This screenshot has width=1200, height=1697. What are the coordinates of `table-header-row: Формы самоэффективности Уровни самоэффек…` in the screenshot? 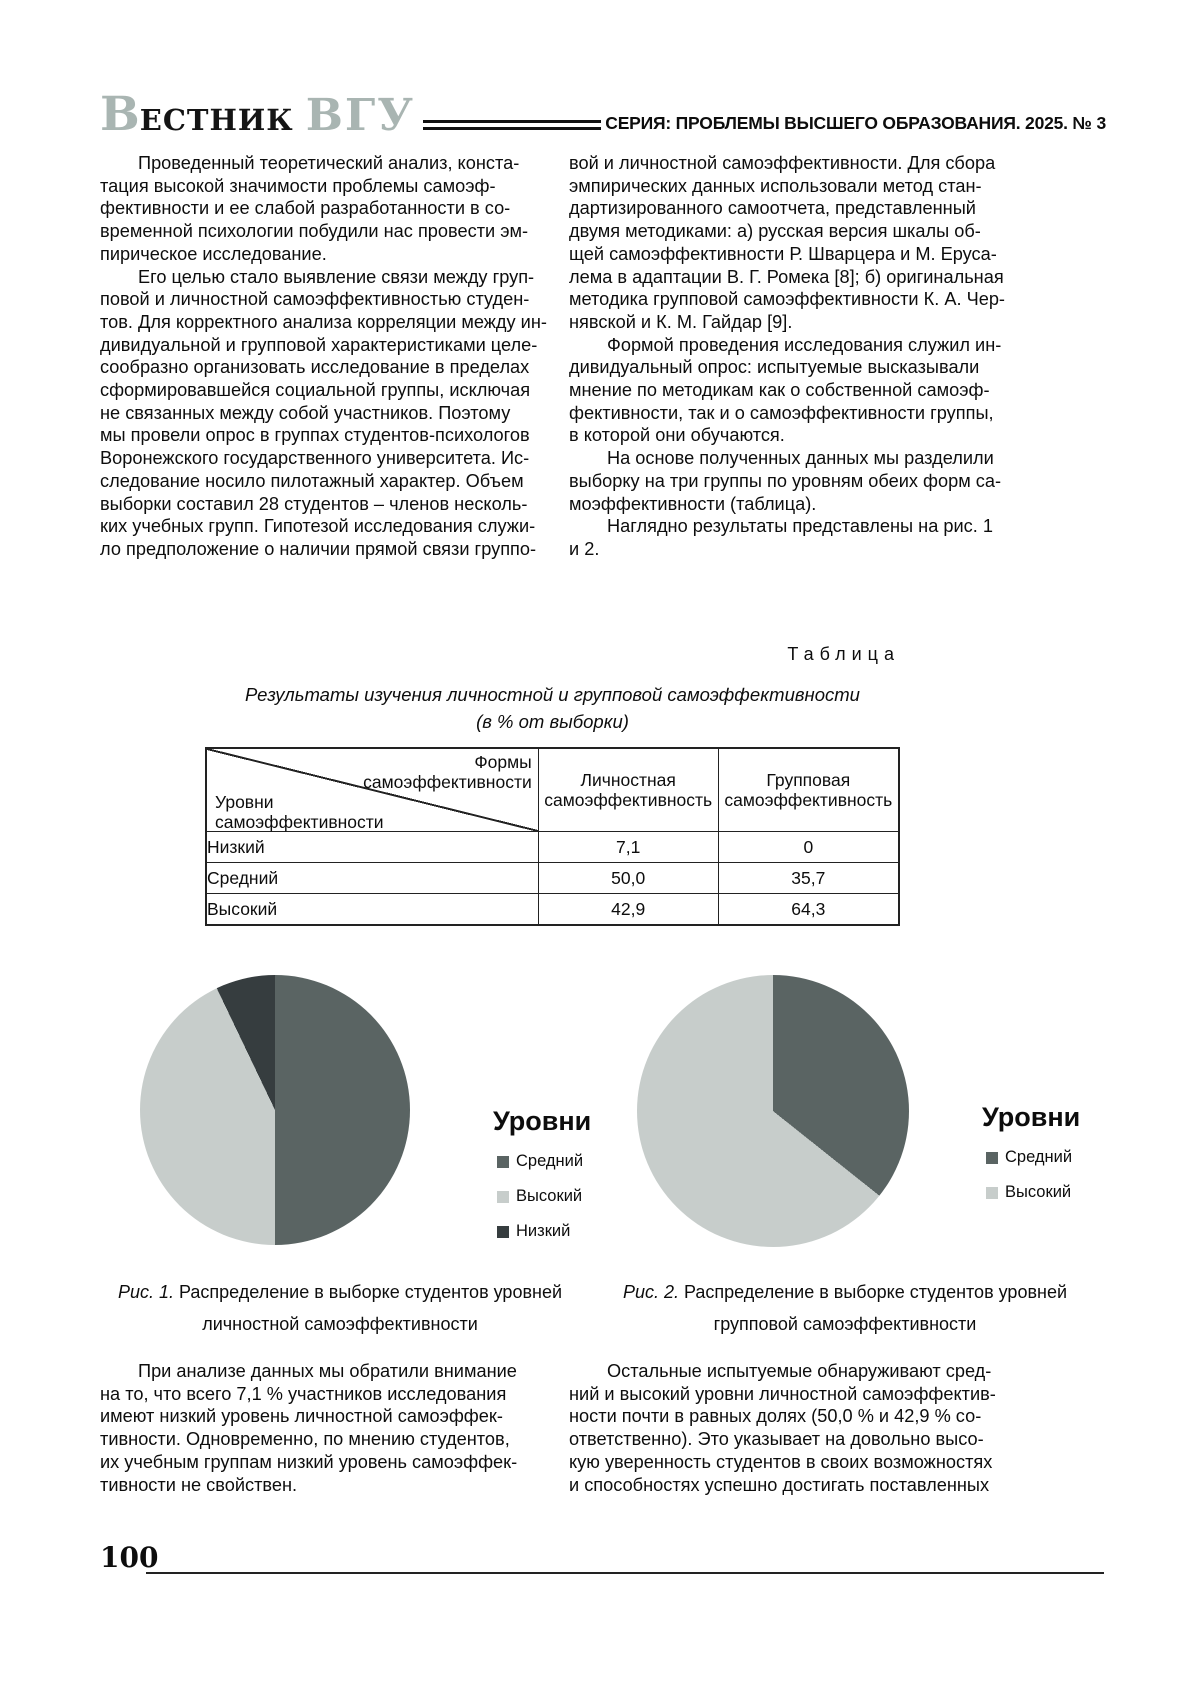 It's located at (552, 789).